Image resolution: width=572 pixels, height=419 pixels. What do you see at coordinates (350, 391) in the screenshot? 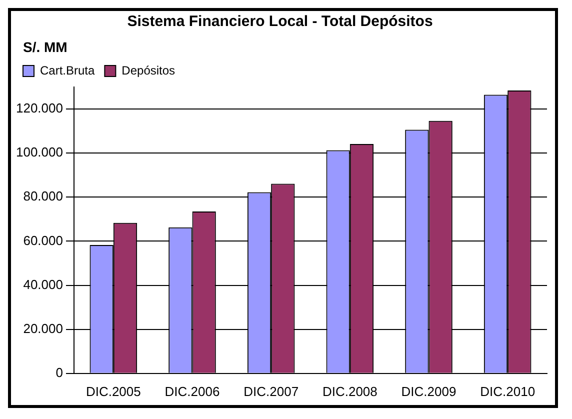
I see `x-tick-label: DIC.2008` at bounding box center [350, 391].